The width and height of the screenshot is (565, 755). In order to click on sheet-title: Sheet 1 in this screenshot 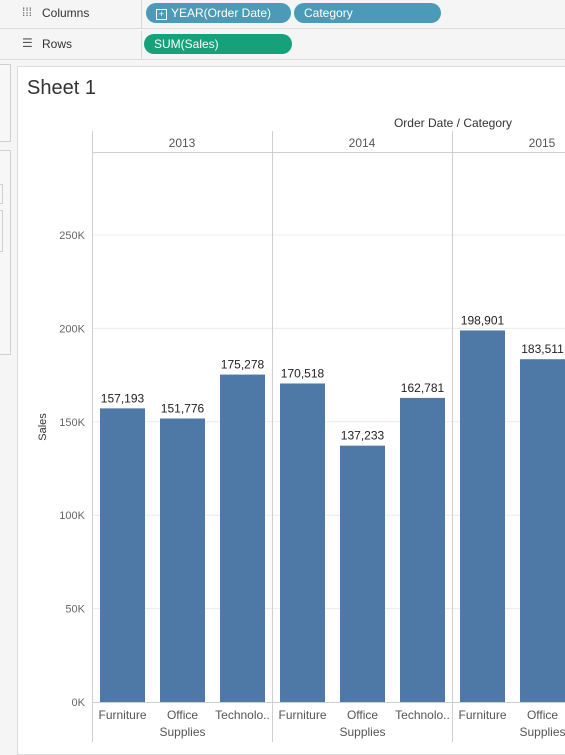, I will do `click(61, 88)`.